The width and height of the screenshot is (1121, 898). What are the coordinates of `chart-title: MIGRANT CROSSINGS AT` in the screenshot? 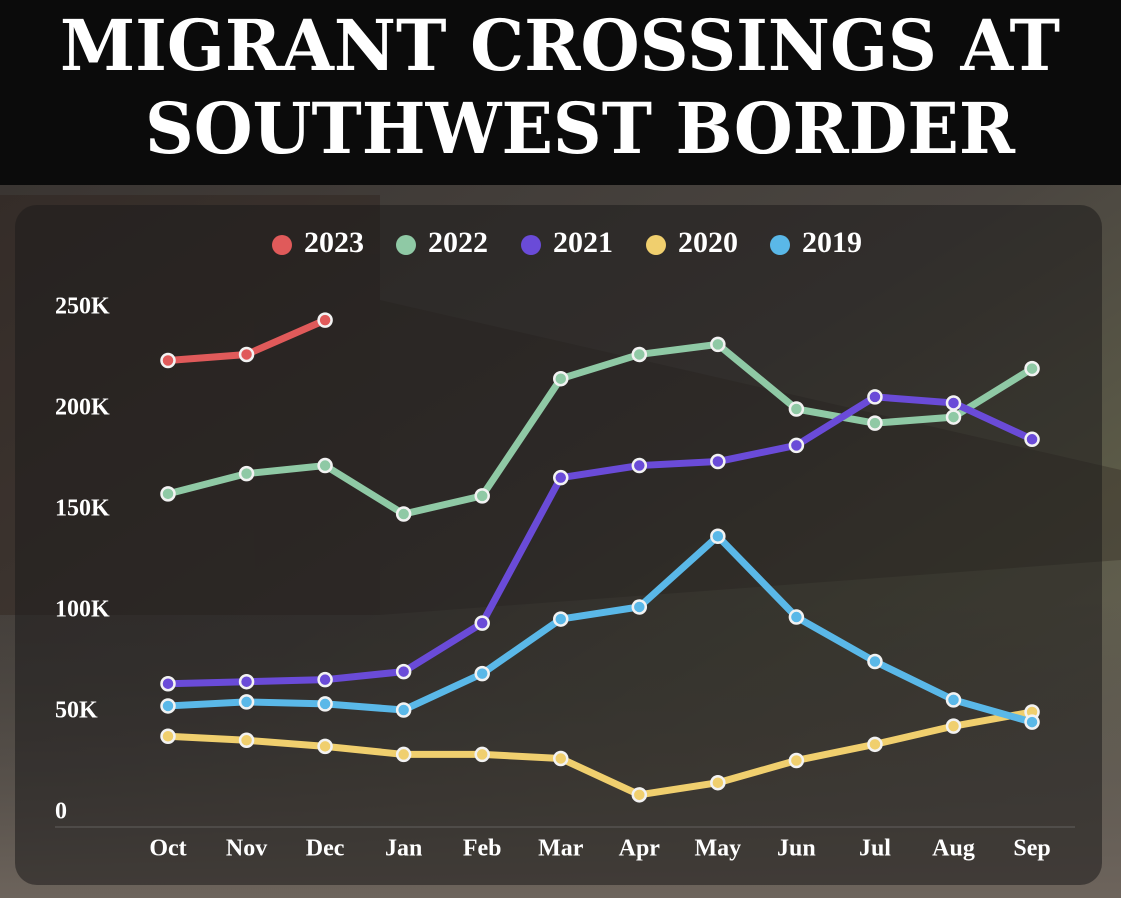 It's located at (560, 45).